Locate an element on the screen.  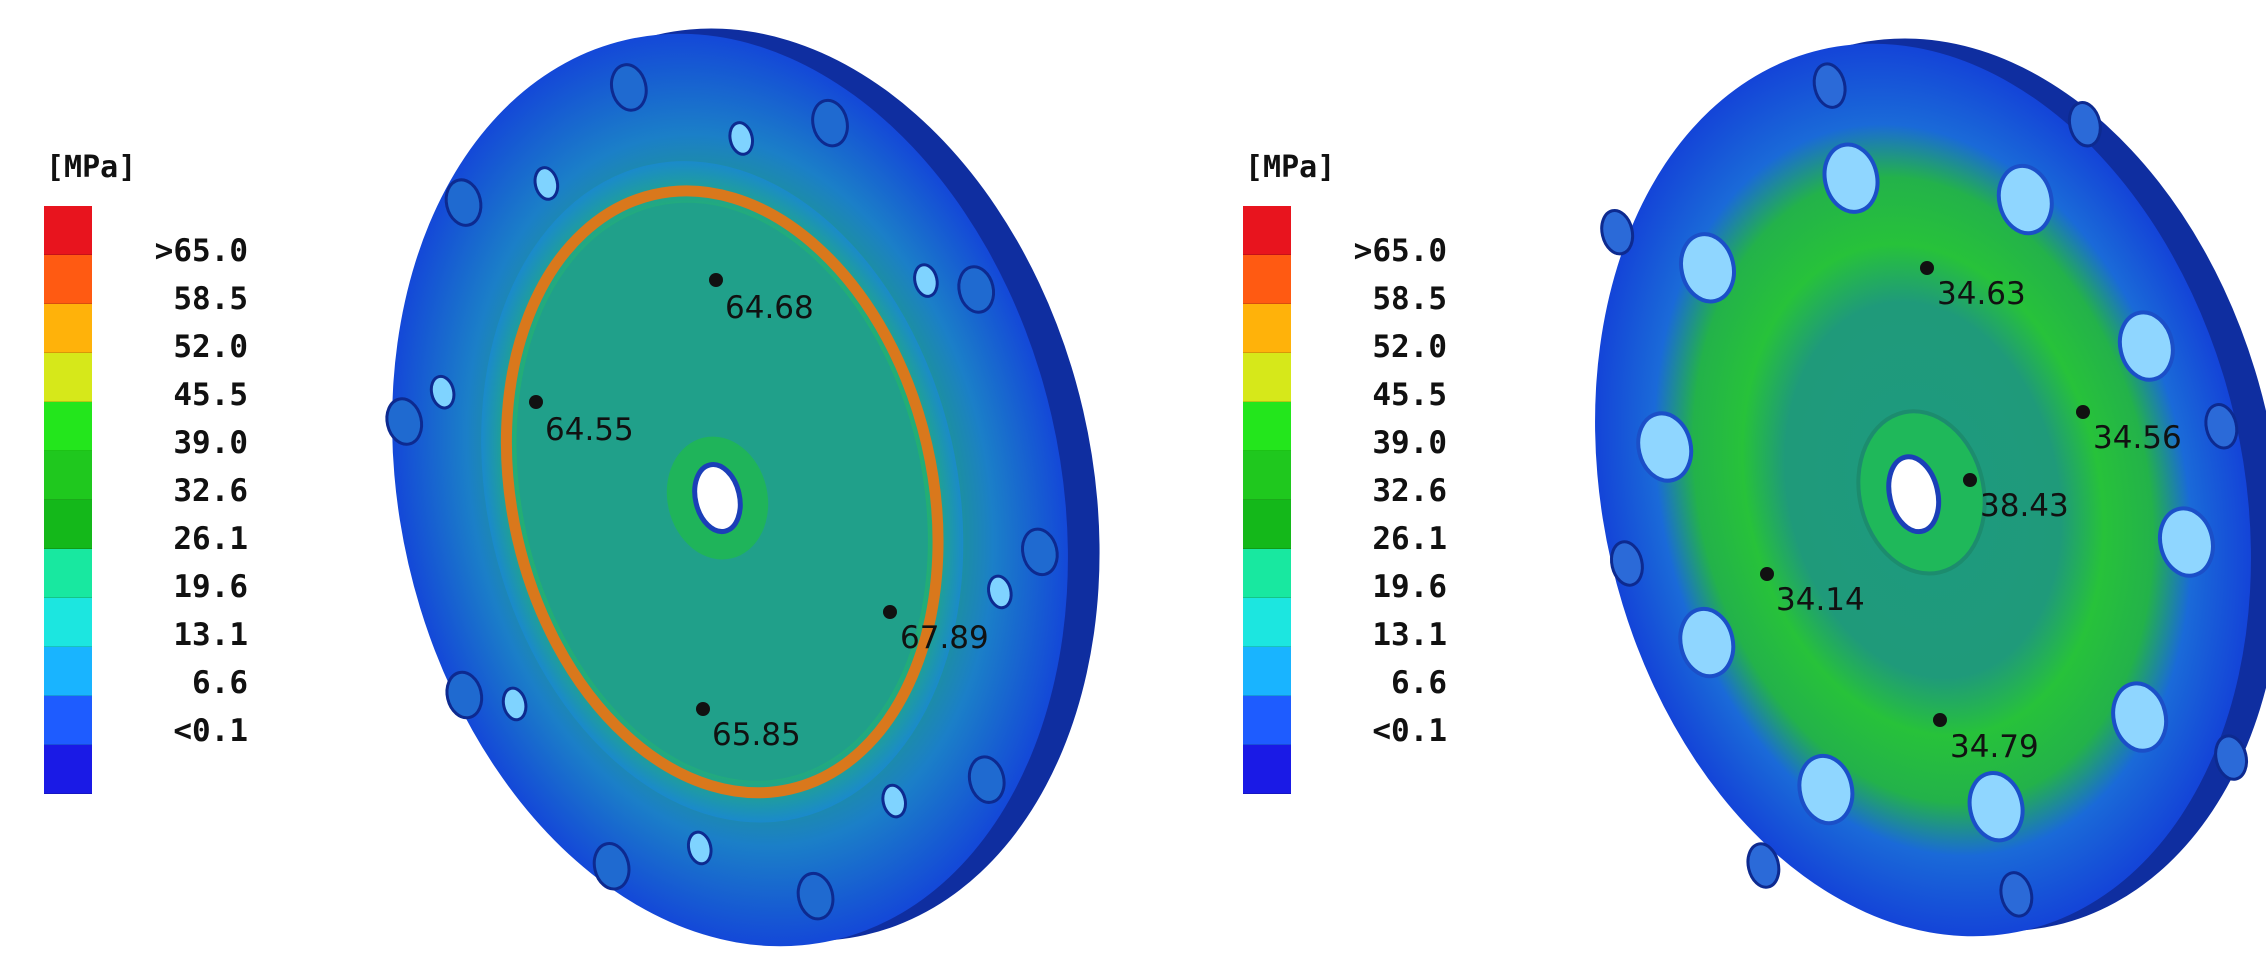
legend-tick: 39.0 is located at coordinates (210, 443).